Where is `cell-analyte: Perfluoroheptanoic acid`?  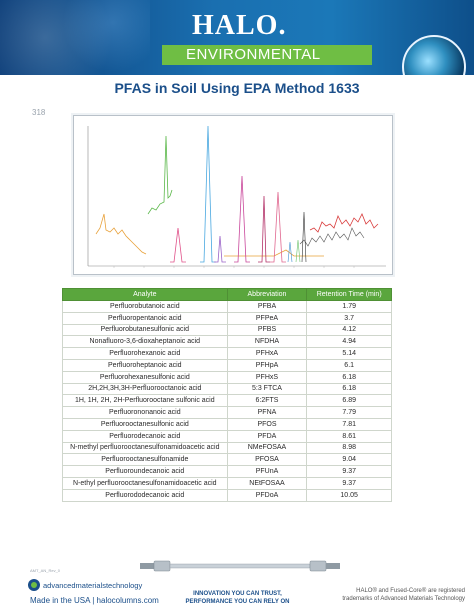
cell-analyte: Perfluoroheptanoic acid is located at coordinates (145, 365).